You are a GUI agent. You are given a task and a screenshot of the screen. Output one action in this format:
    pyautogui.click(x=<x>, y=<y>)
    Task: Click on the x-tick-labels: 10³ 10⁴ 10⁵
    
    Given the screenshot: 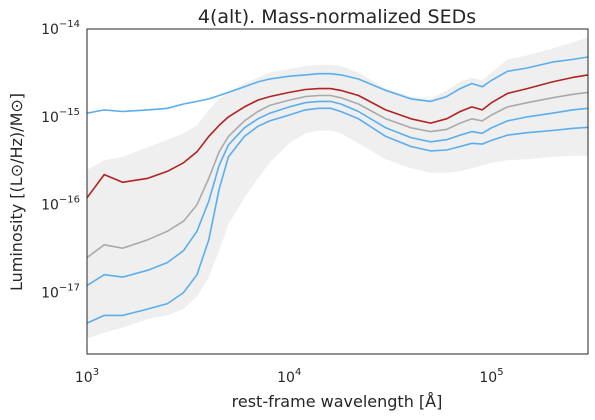 What is the action you would take?
    pyautogui.click(x=289, y=376)
    